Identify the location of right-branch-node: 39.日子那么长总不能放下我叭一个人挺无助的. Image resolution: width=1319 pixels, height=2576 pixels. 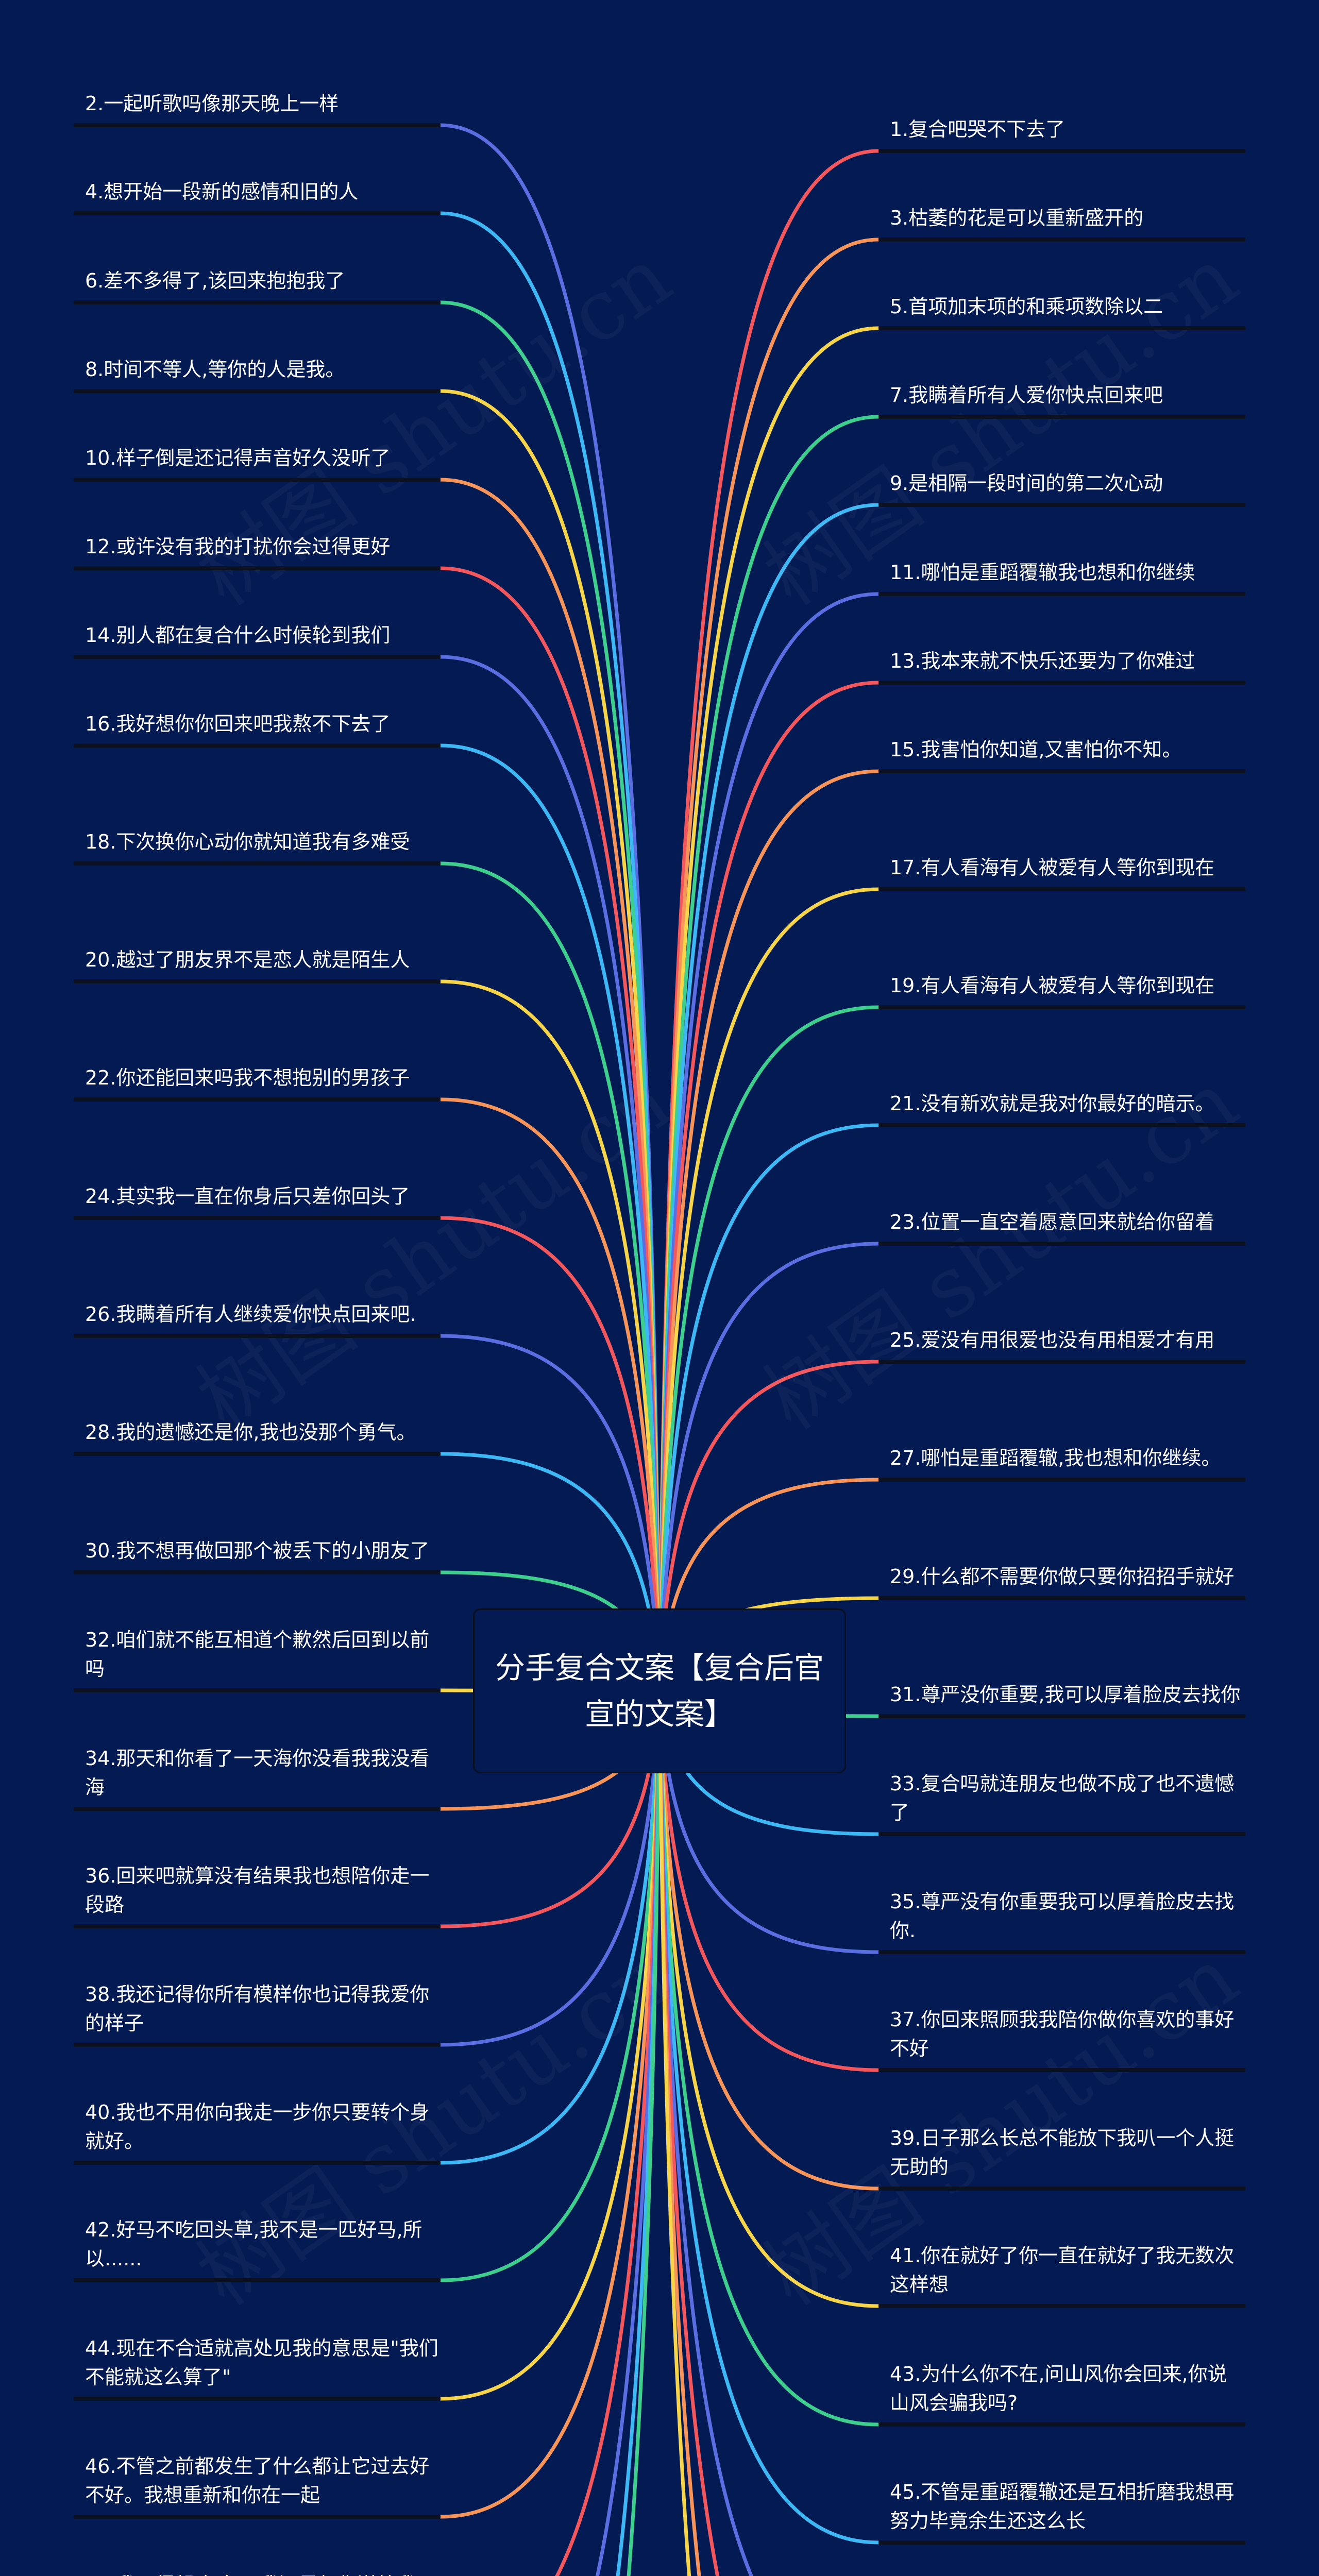
(1062, 2157).